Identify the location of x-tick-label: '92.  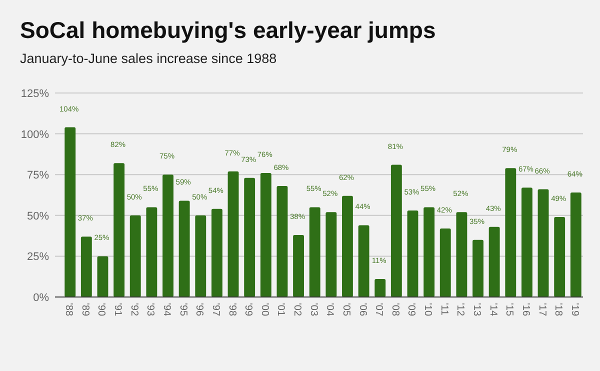
(134, 309).